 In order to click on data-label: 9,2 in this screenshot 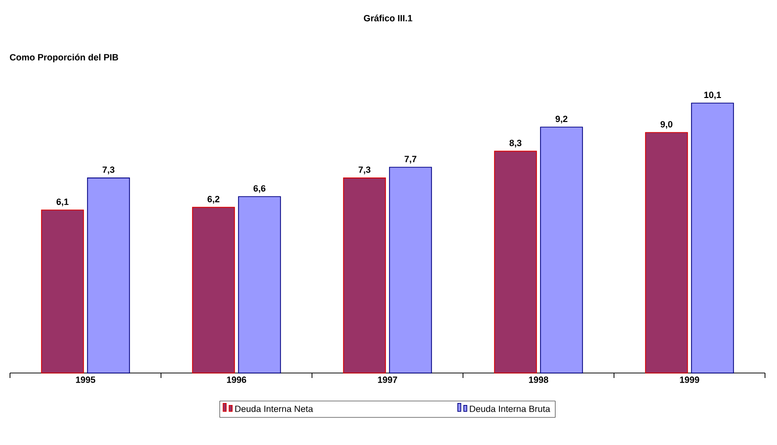, I will do `click(562, 120)`.